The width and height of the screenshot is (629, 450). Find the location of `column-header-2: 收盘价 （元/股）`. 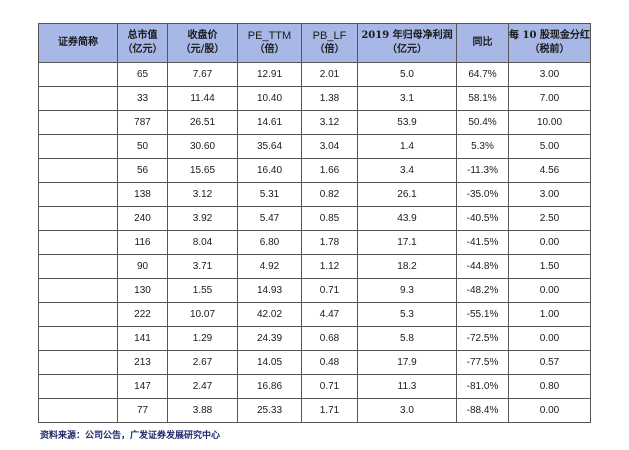

column-header-2: 收盘价 （元/股） is located at coordinates (202, 43).